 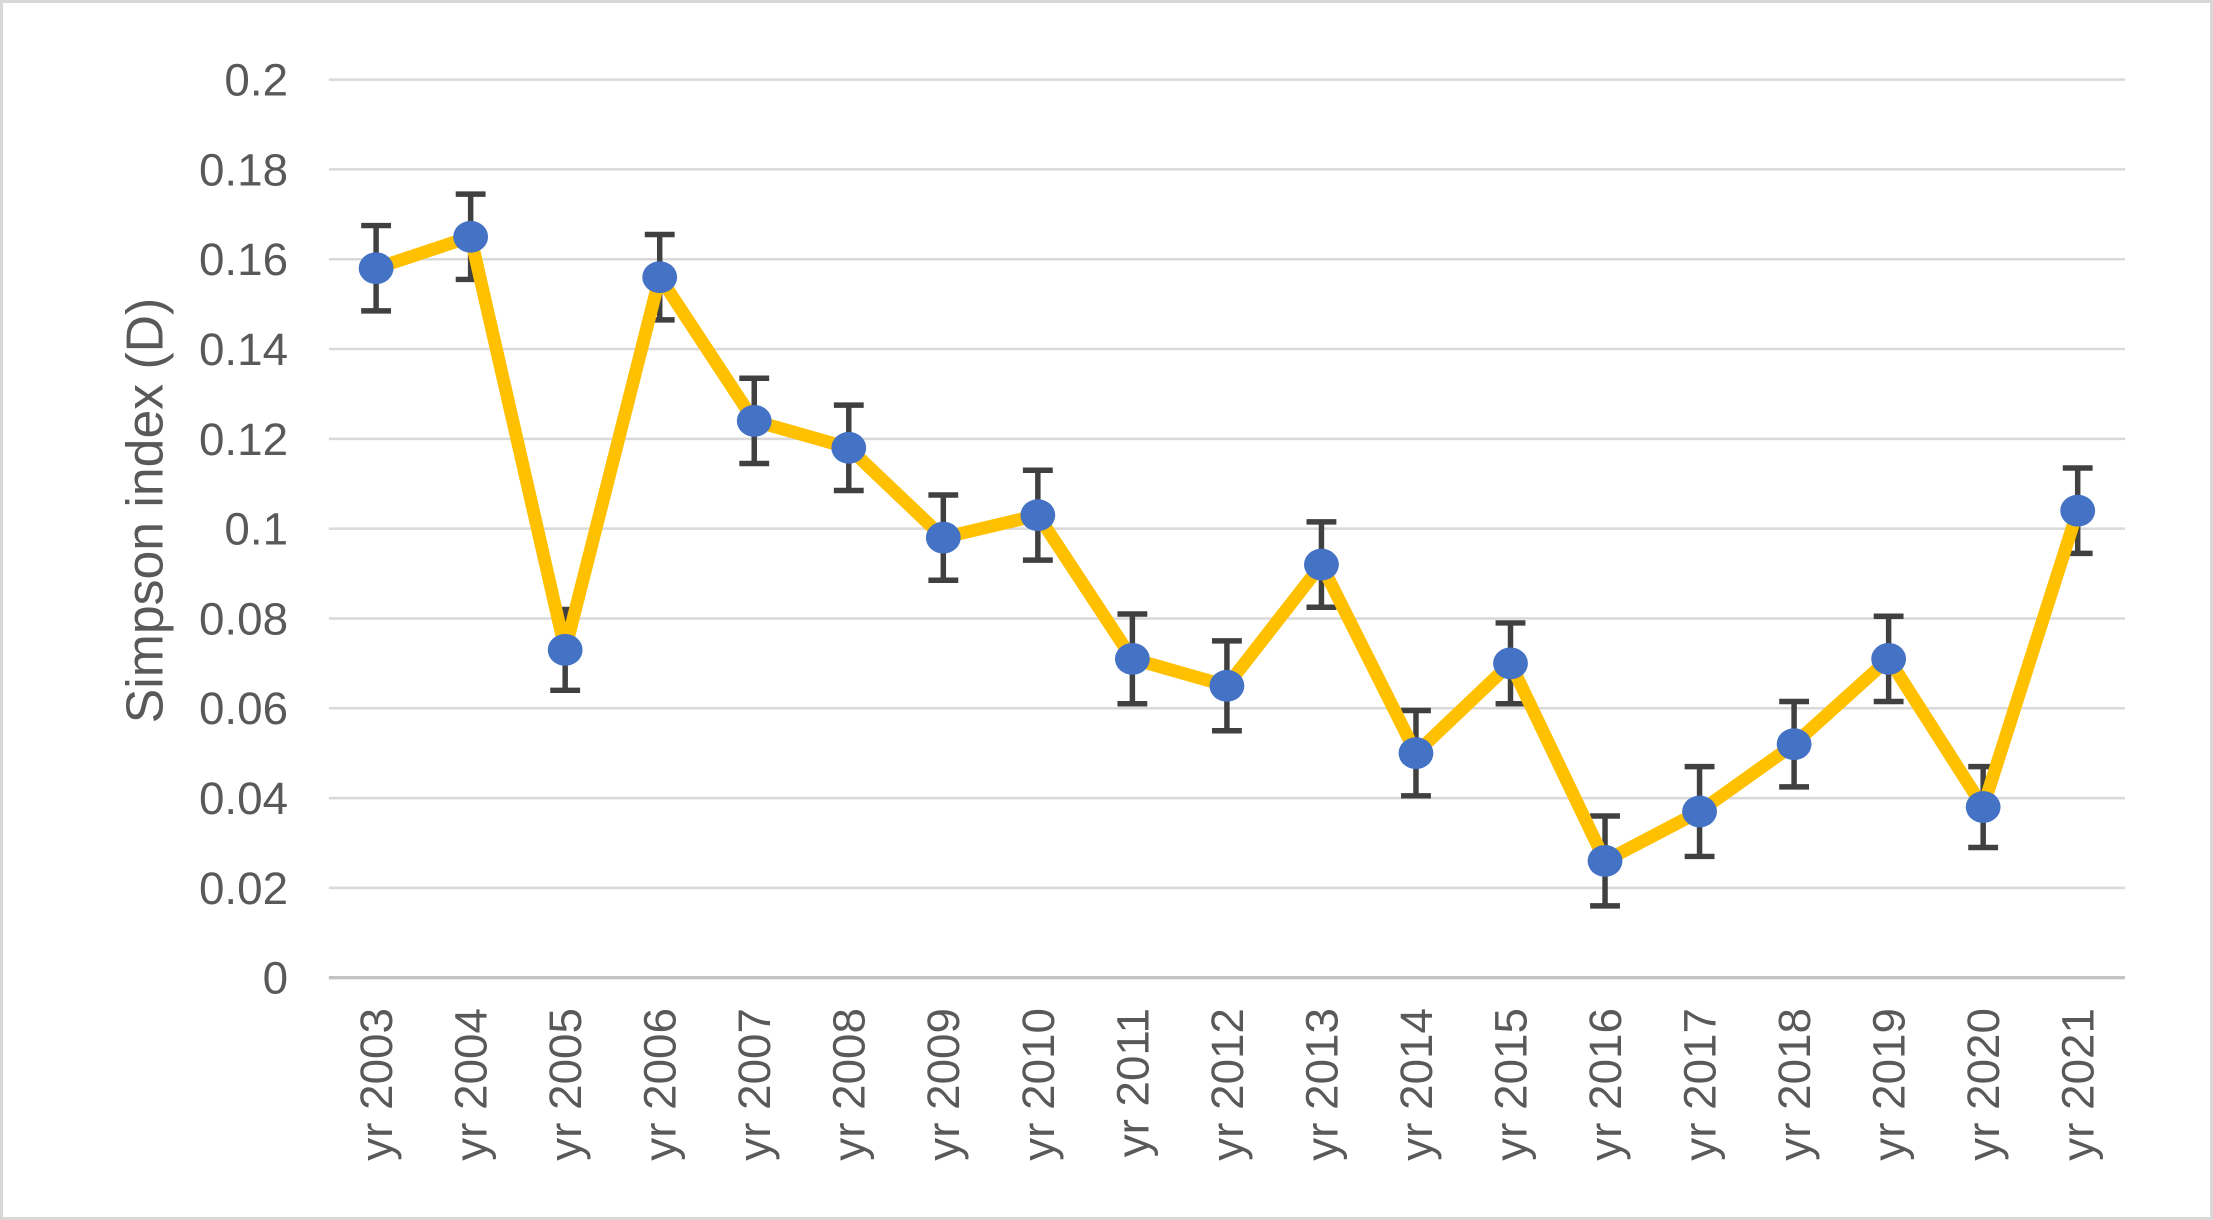 I want to click on x-tick-label: yr 2005, so click(x=565, y=1084).